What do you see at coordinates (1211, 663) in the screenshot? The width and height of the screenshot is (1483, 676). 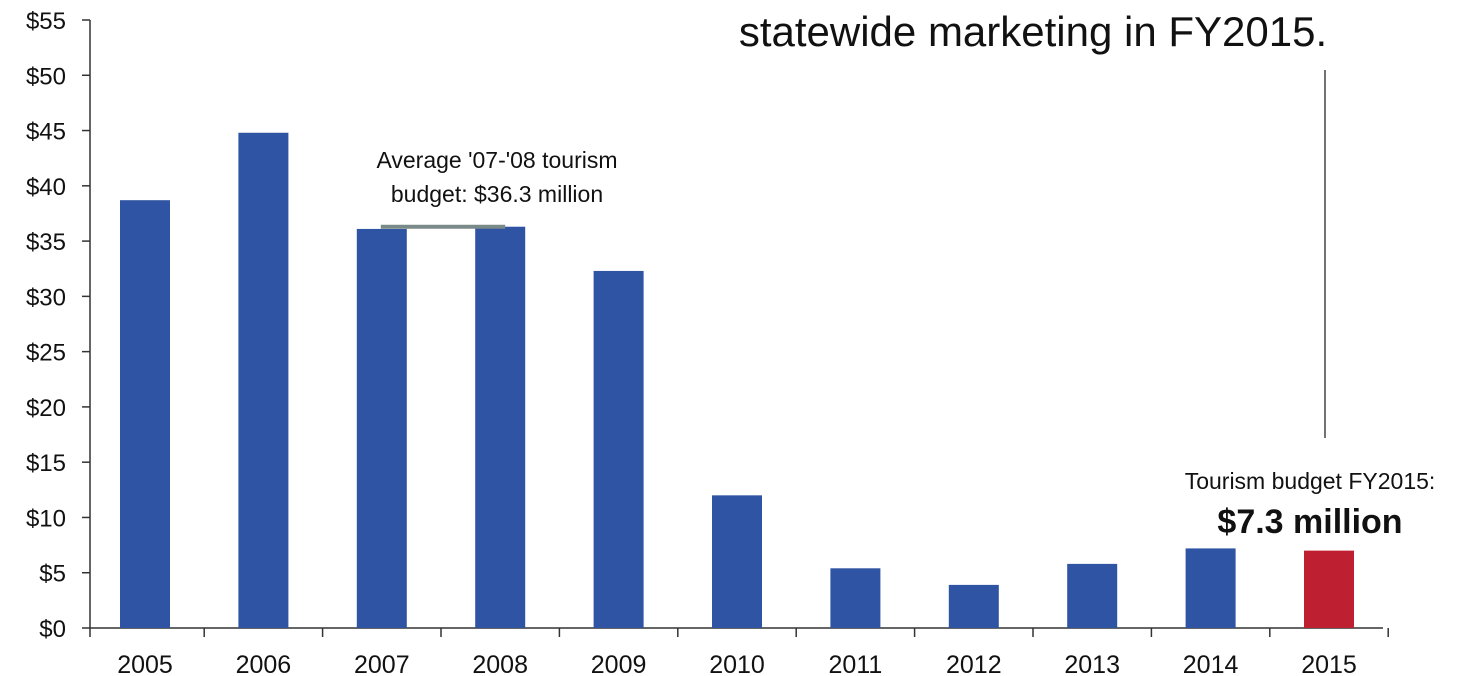 I see `x-tick-label: 2014` at bounding box center [1211, 663].